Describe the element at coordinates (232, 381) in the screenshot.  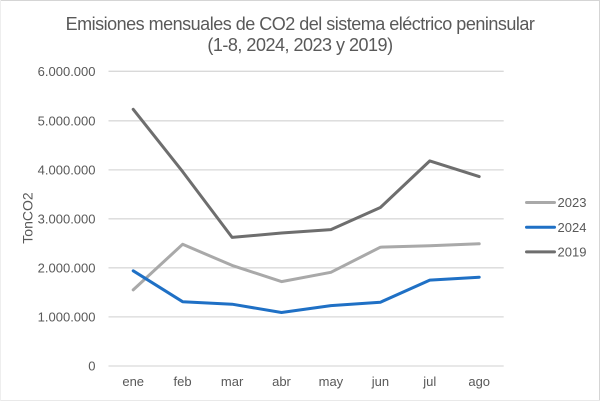
I see `svg-text: mar` at that location.